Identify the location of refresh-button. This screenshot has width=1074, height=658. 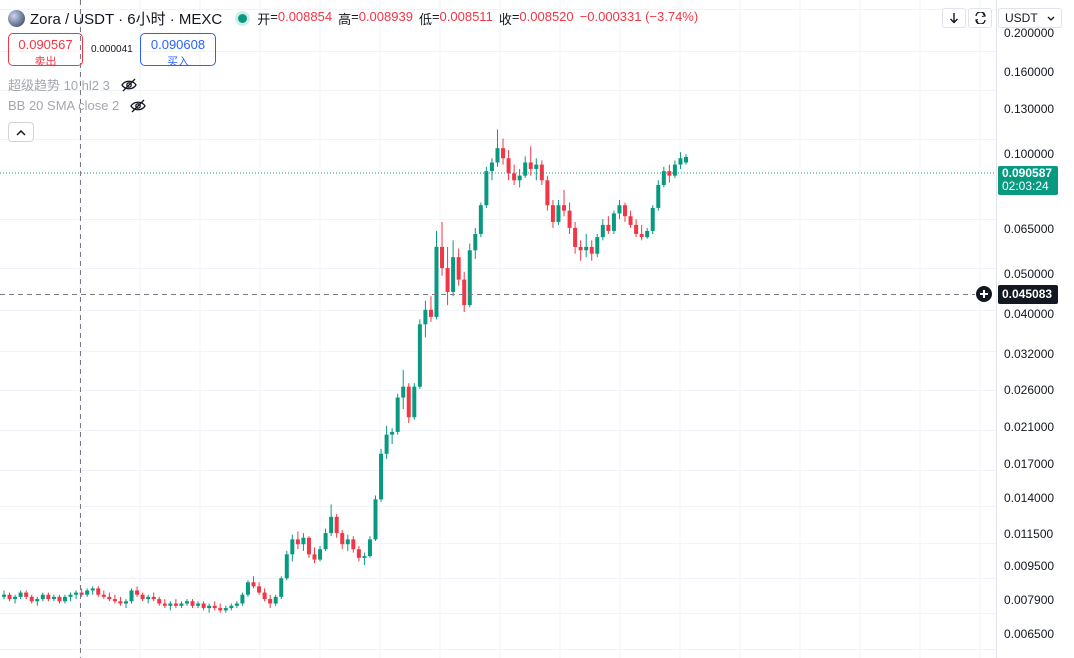
(980, 18).